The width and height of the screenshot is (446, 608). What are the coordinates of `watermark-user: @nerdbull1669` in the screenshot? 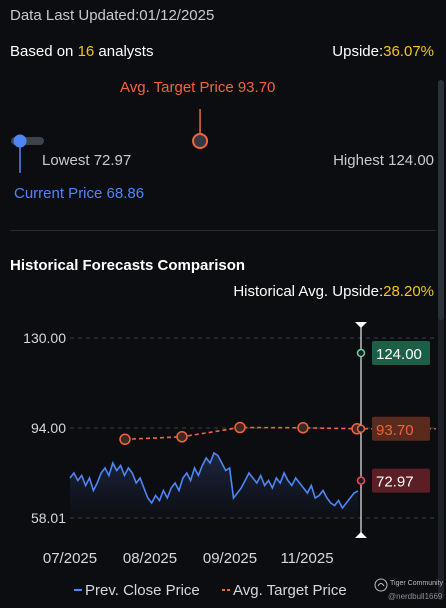 It's located at (415, 596).